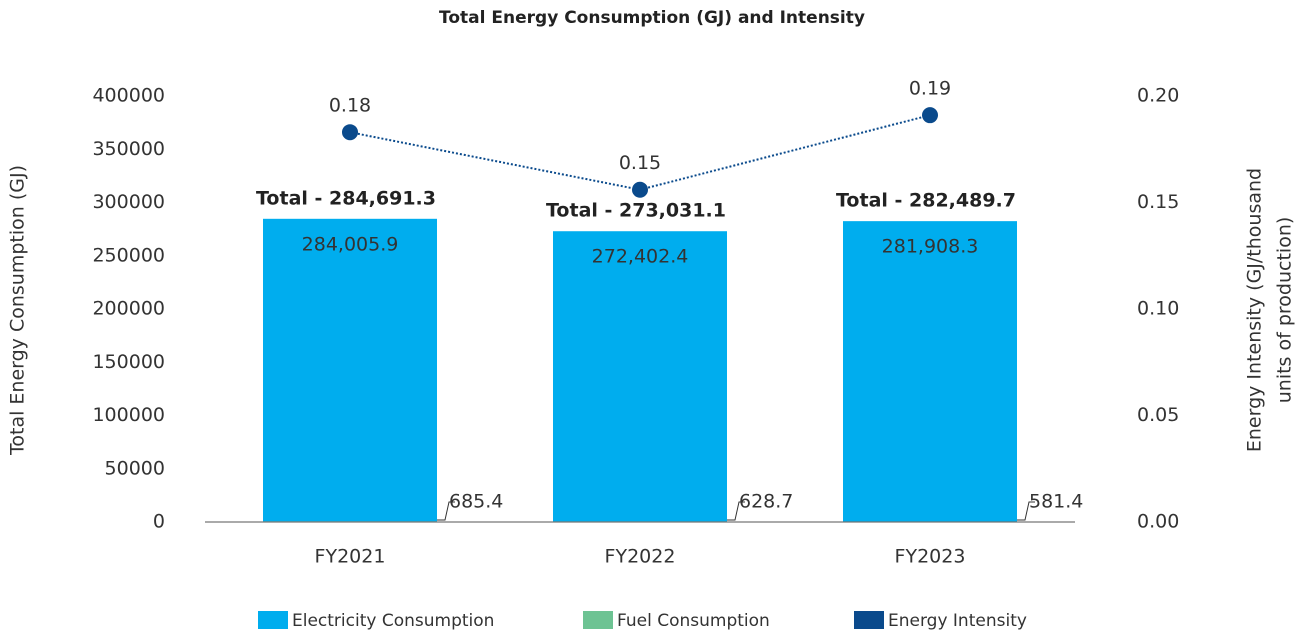 The width and height of the screenshot is (1305, 636). Describe the element at coordinates (1158, 202) in the screenshot. I see `y2-tick-label: 0.15` at that location.